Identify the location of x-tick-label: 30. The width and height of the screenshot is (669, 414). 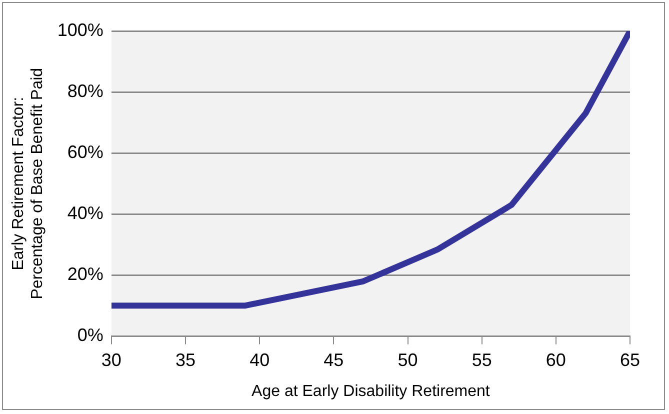
(111, 360).